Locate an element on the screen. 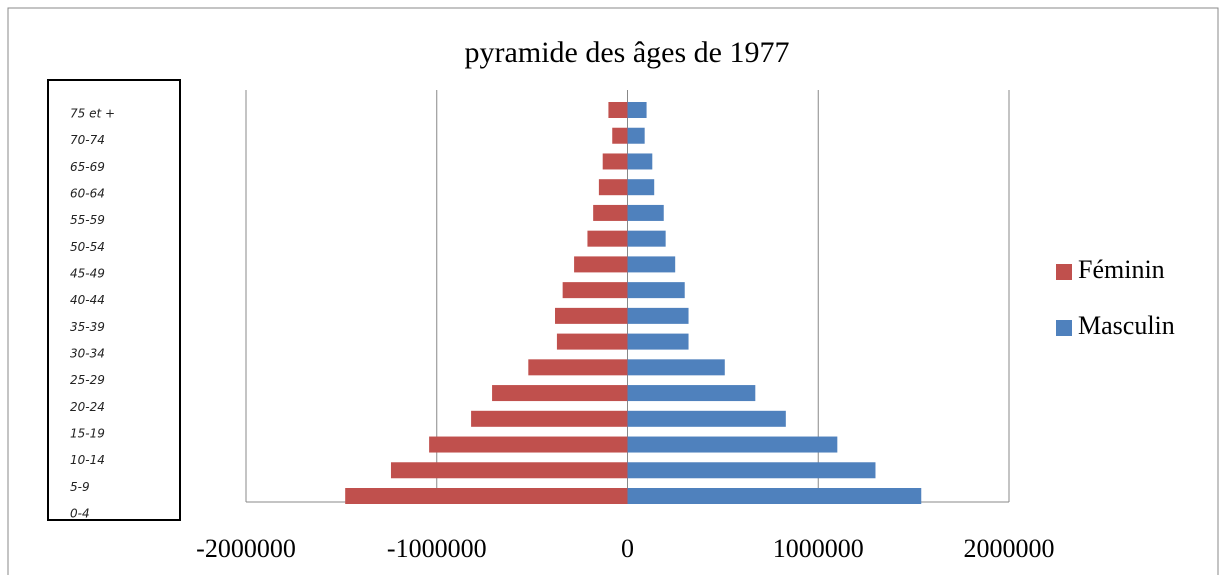 The width and height of the screenshot is (1219, 575). x-tick-label: 0 is located at coordinates (627, 548).